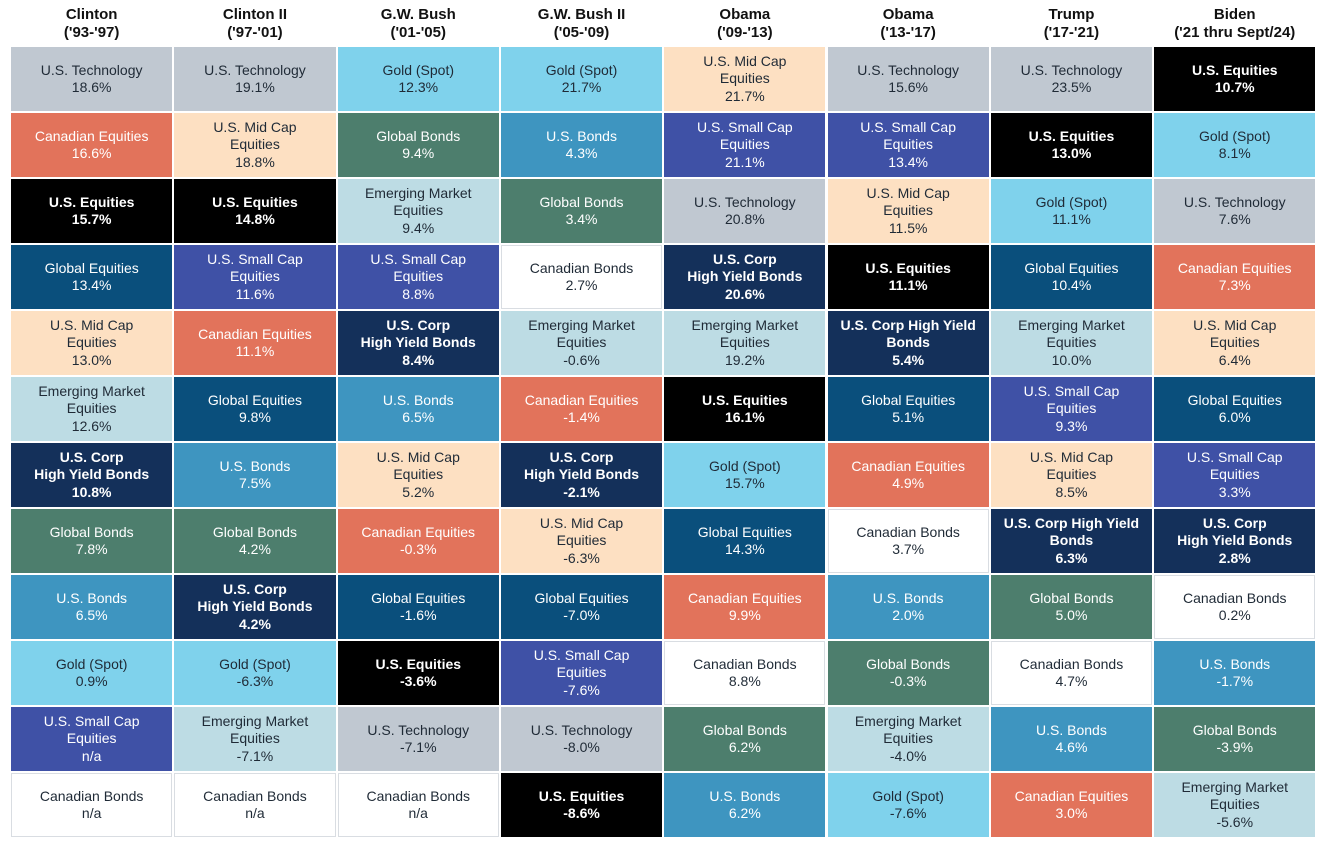 The height and width of the screenshot is (849, 1327). I want to click on quilt-cell: Canadian Equities -1.4%, so click(581, 409).